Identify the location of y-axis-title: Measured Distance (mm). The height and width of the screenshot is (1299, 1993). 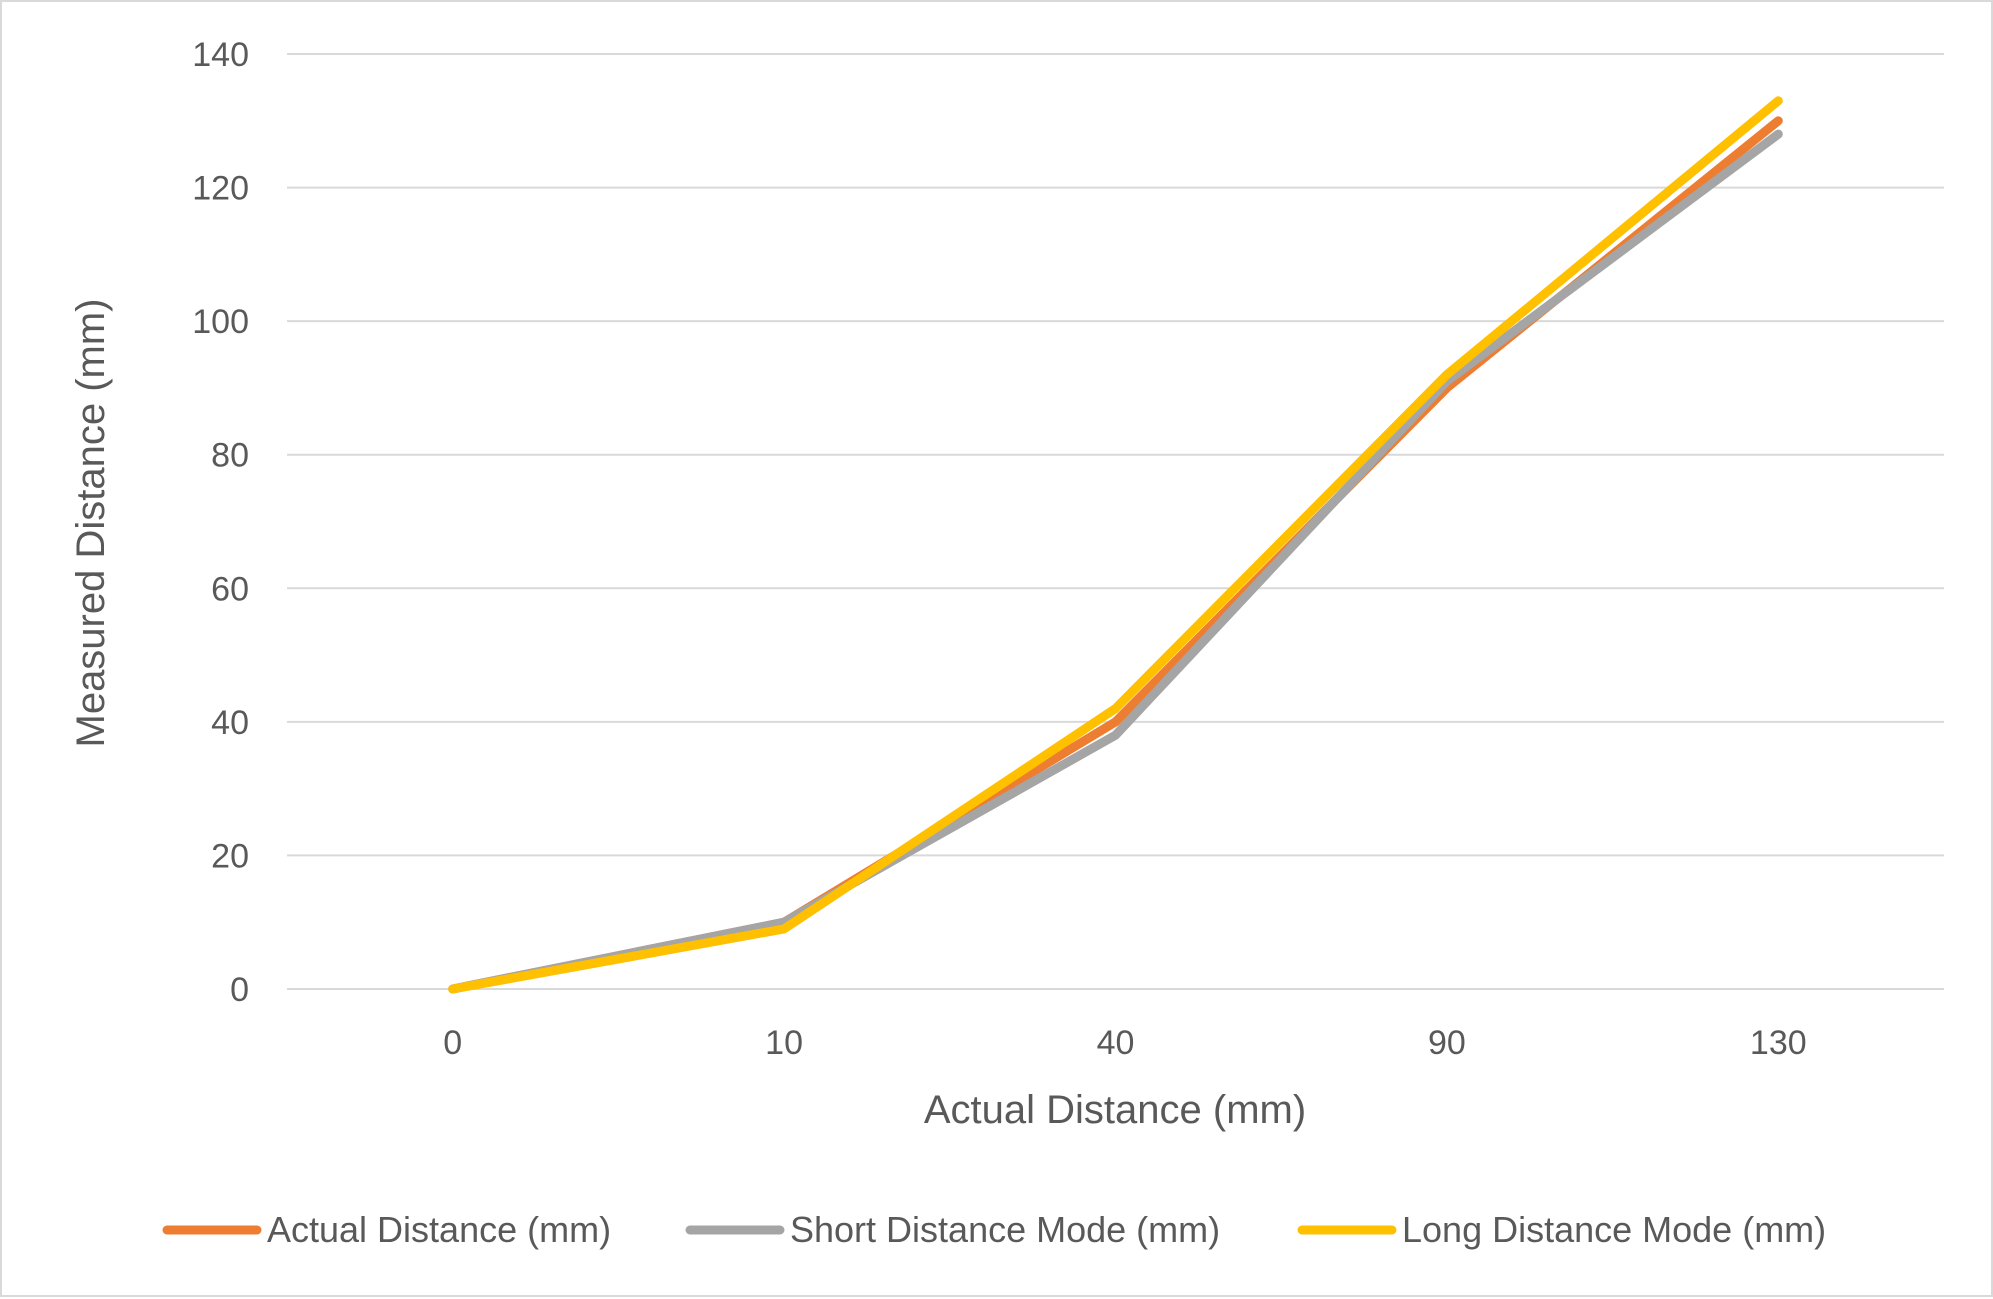
(91, 522).